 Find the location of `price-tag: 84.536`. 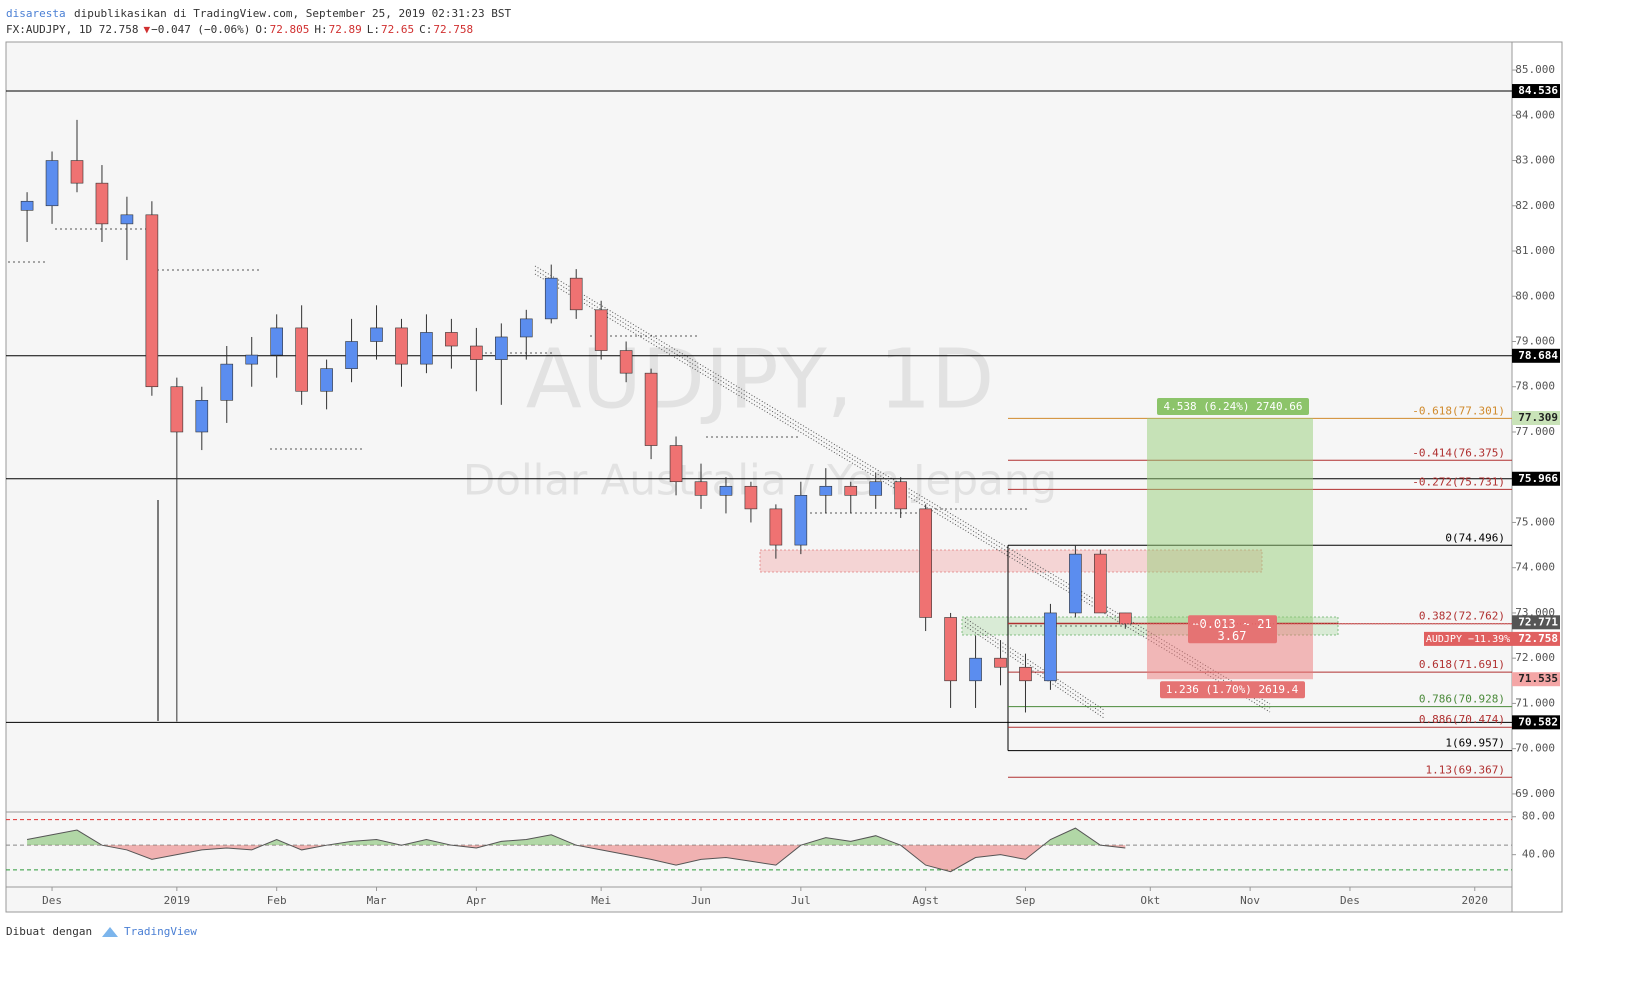

price-tag: 84.536 is located at coordinates (1538, 90).